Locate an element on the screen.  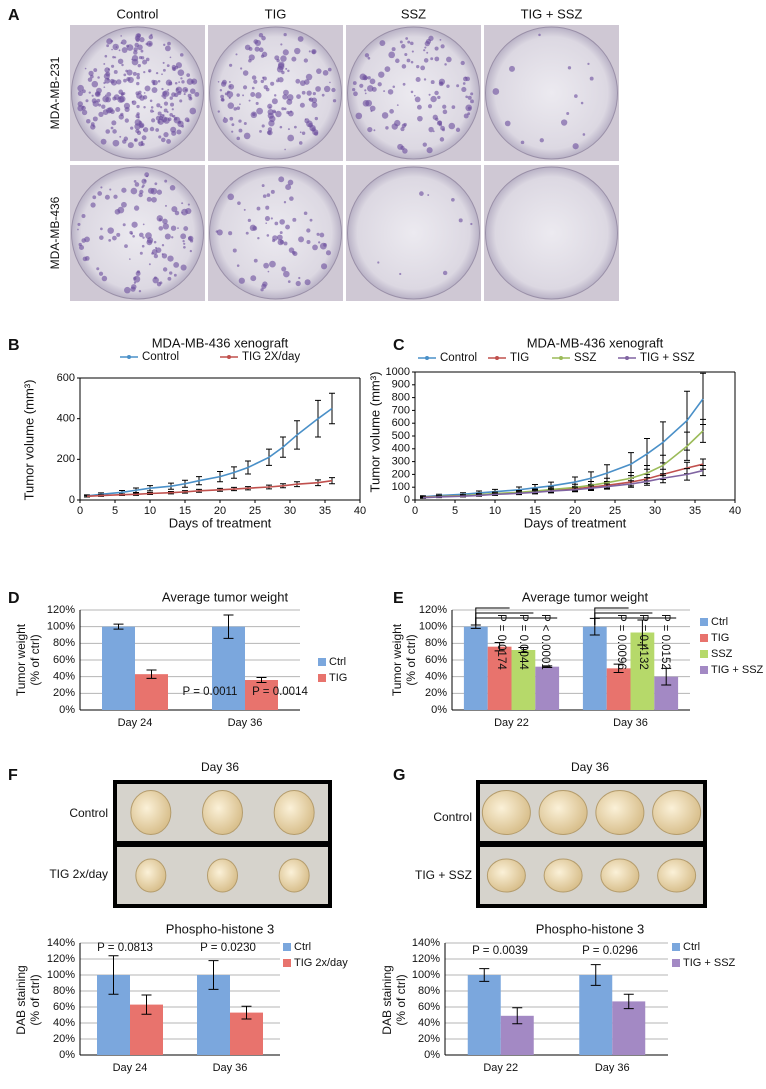
annotation: P = 0.0044 is located at coordinates (523, 642).